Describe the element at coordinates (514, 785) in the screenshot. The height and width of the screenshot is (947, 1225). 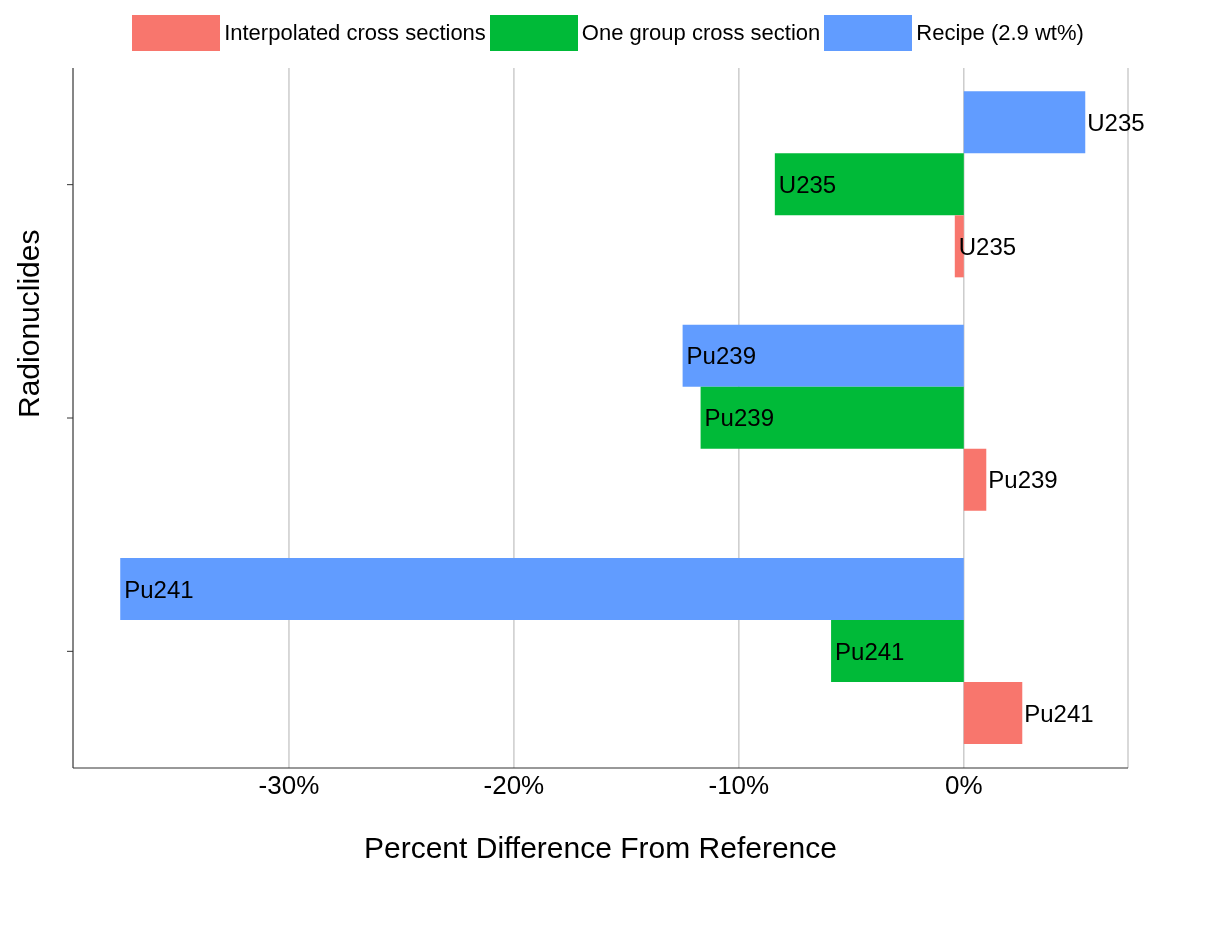
I see `x-tick-label: -20%` at that location.